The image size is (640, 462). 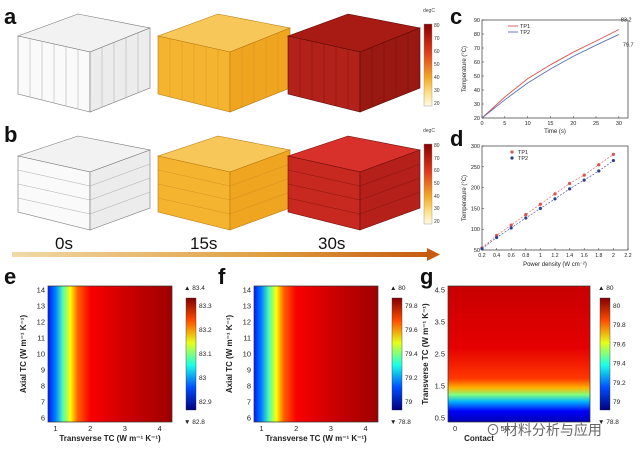 What do you see at coordinates (428, 65) in the screenshot?
I see `colorbar-a` at bounding box center [428, 65].